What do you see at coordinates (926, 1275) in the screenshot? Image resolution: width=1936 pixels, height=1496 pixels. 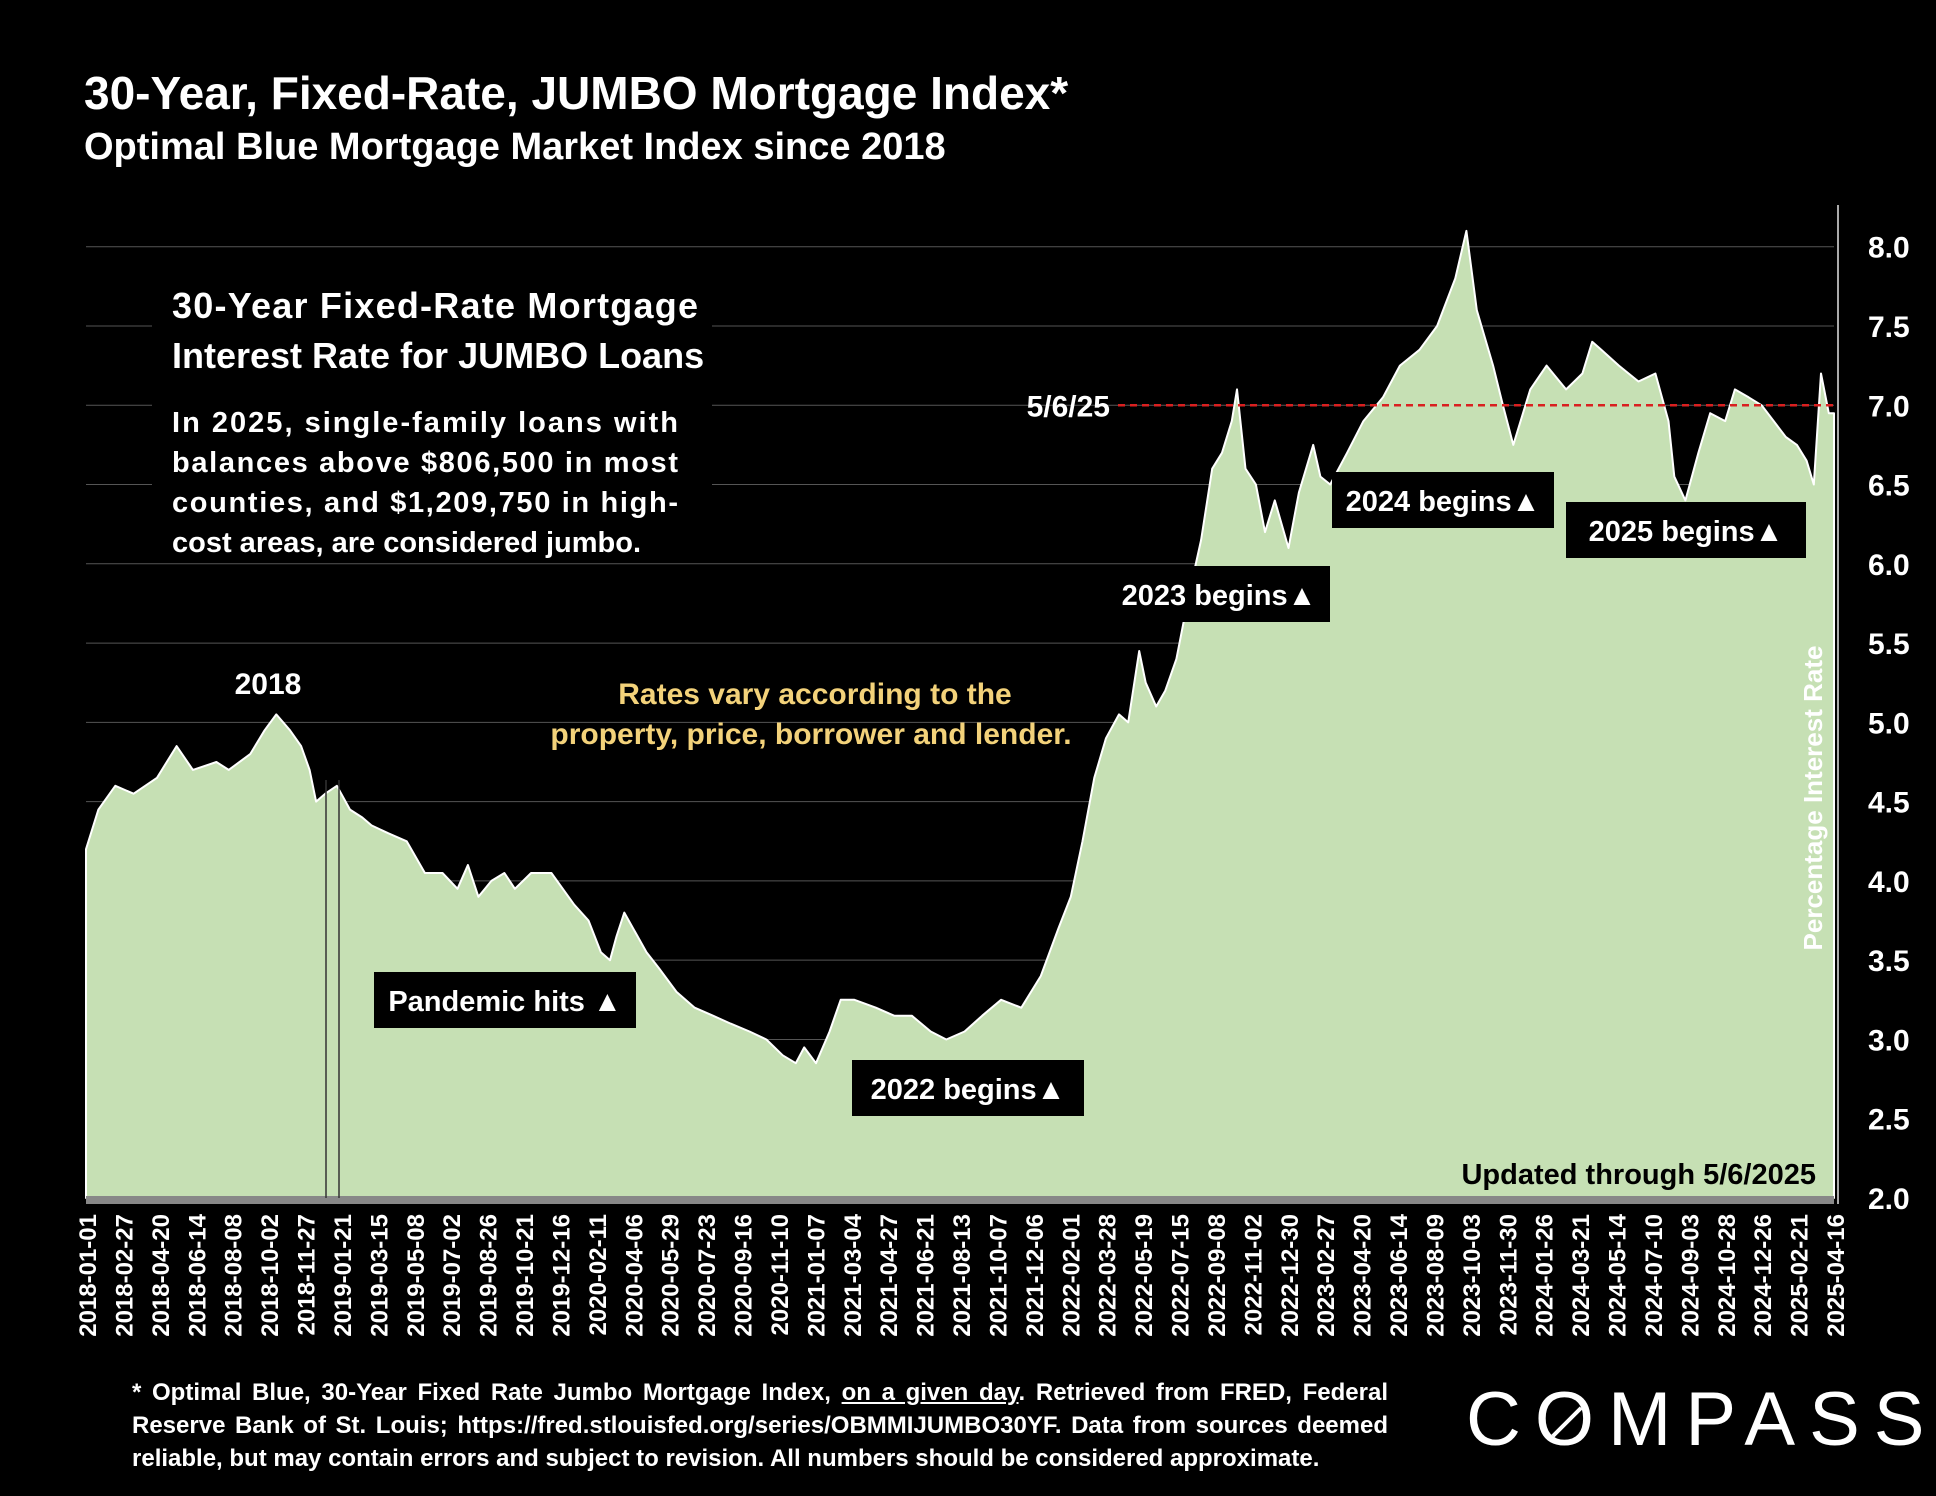 I see `x-tick-label: 2021-06-21` at bounding box center [926, 1275].